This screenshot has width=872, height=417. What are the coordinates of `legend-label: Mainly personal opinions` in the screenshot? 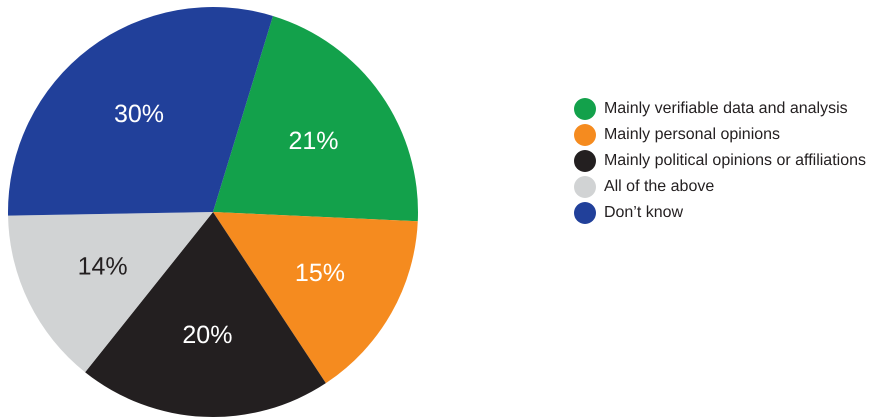 It's located at (692, 135).